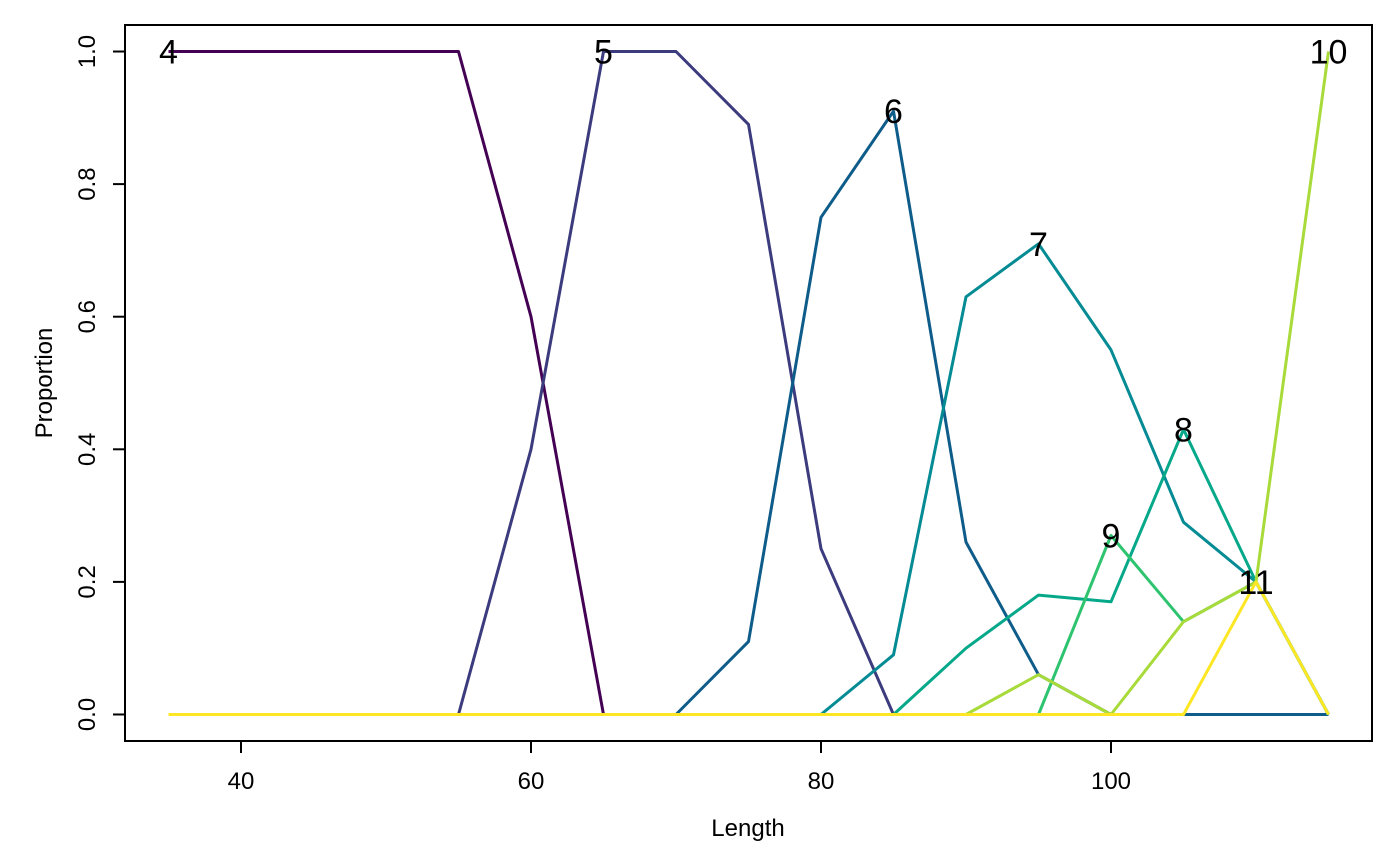 The image size is (1400, 866). What do you see at coordinates (1329, 53) in the screenshot?
I see `curve-label-10: 10` at bounding box center [1329, 53].